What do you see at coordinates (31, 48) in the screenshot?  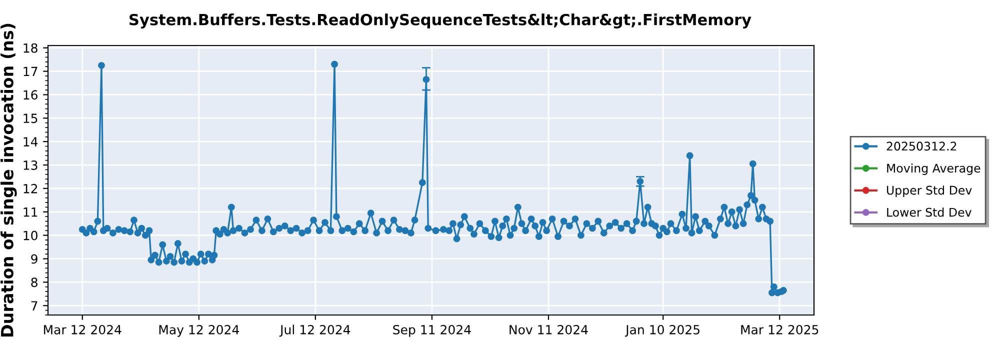 I see `y-tick-label: 18` at bounding box center [31, 48].